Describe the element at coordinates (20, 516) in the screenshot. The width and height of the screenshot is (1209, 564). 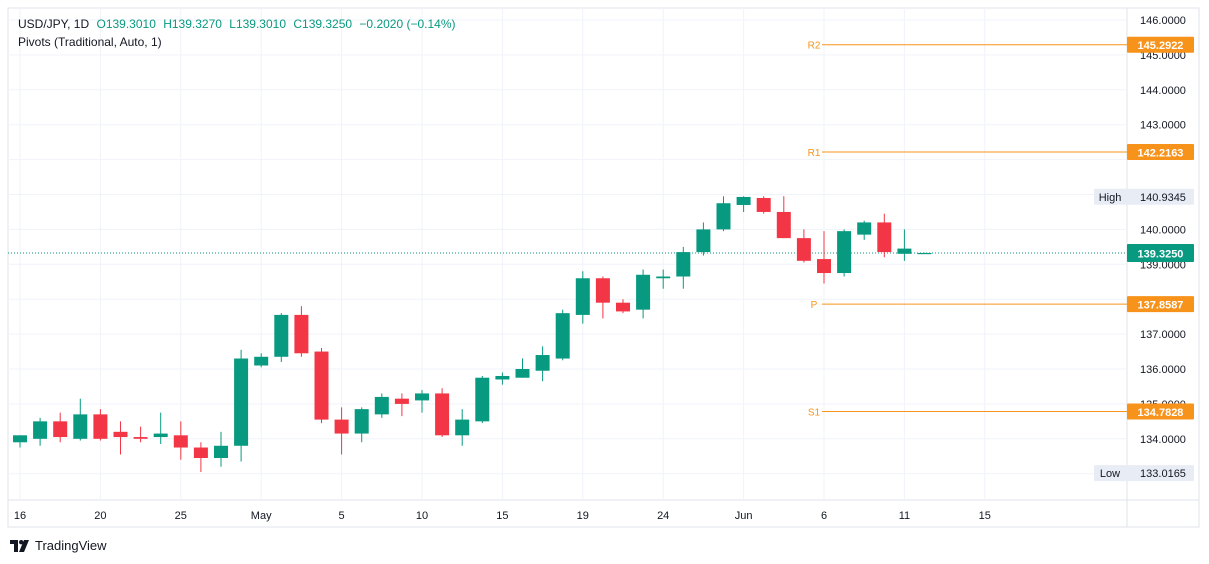
I see `time-tick-label: 16` at that location.